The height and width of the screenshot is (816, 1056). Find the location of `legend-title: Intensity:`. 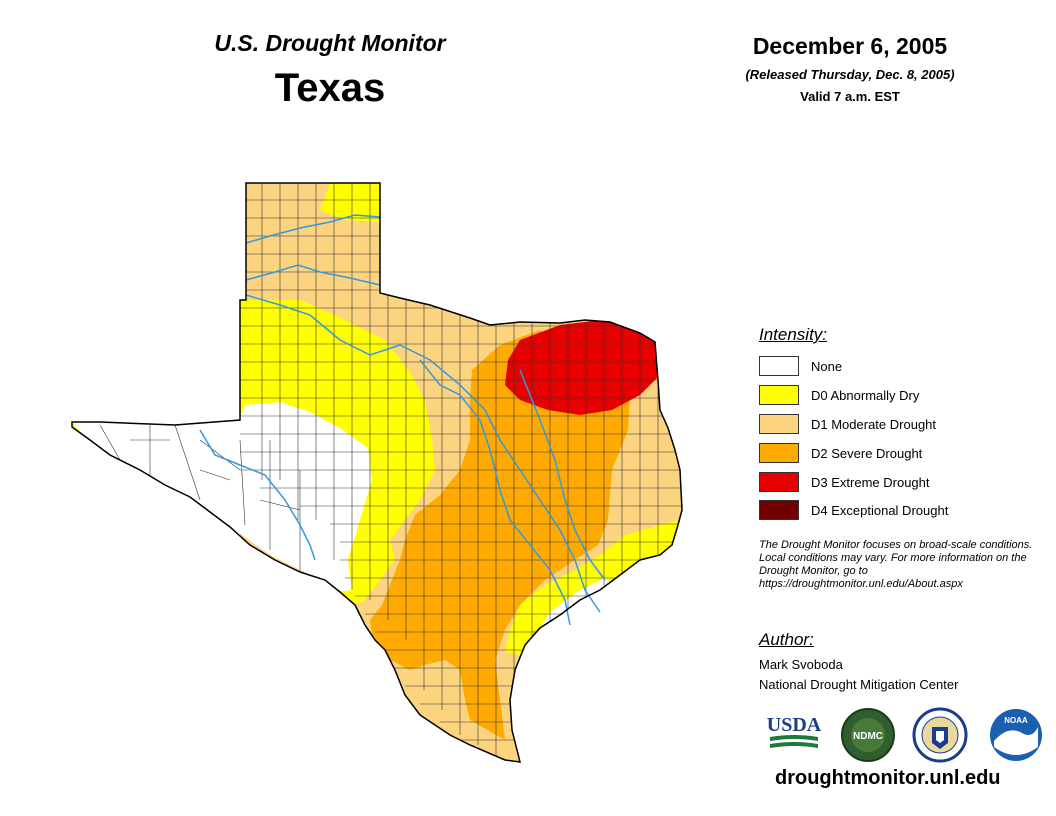

legend-title: Intensity: is located at coordinates (793, 334).